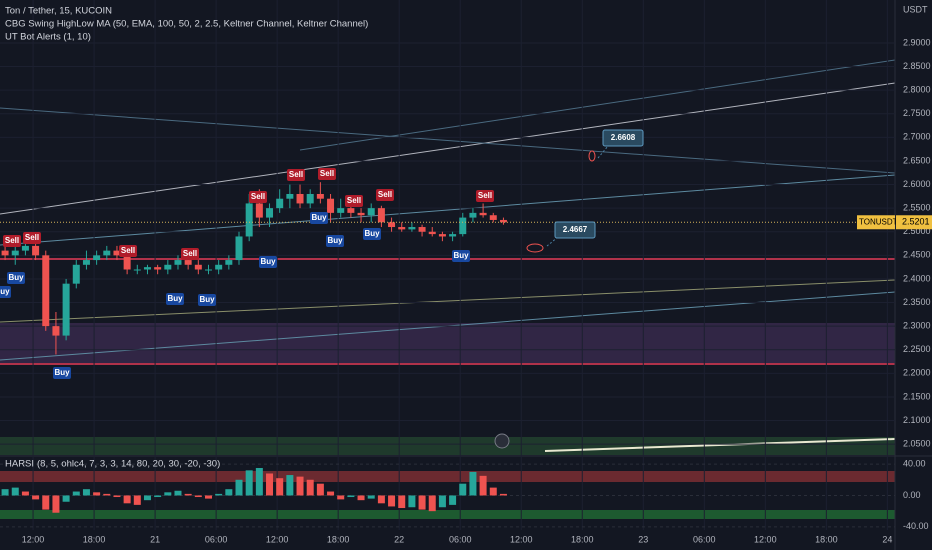 The width and height of the screenshot is (932, 550). I want to click on price-box, so click(914, 222).